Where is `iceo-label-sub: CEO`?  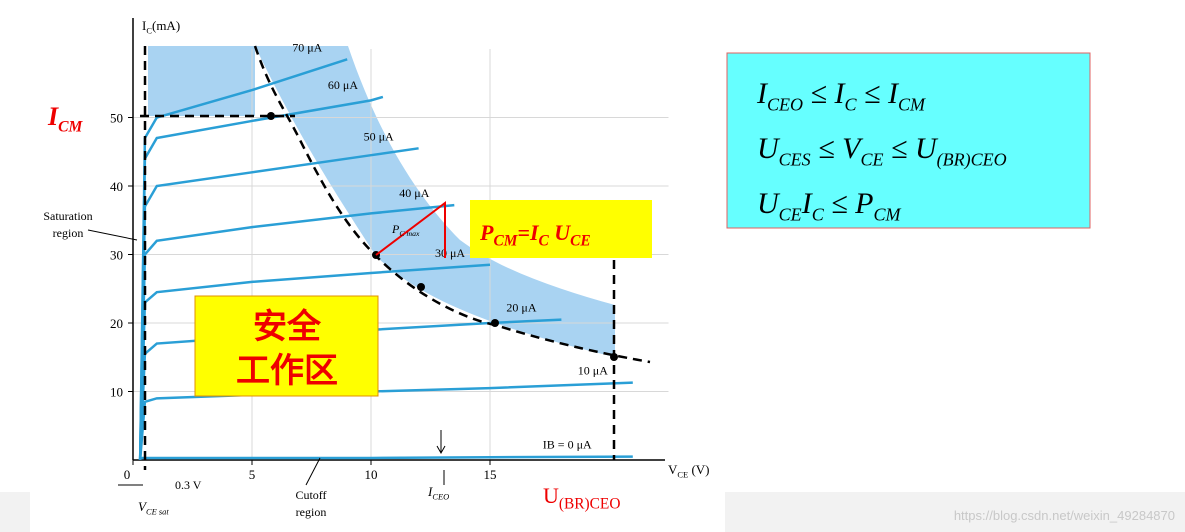
iceo-label-sub: CEO is located at coordinates (440, 496).